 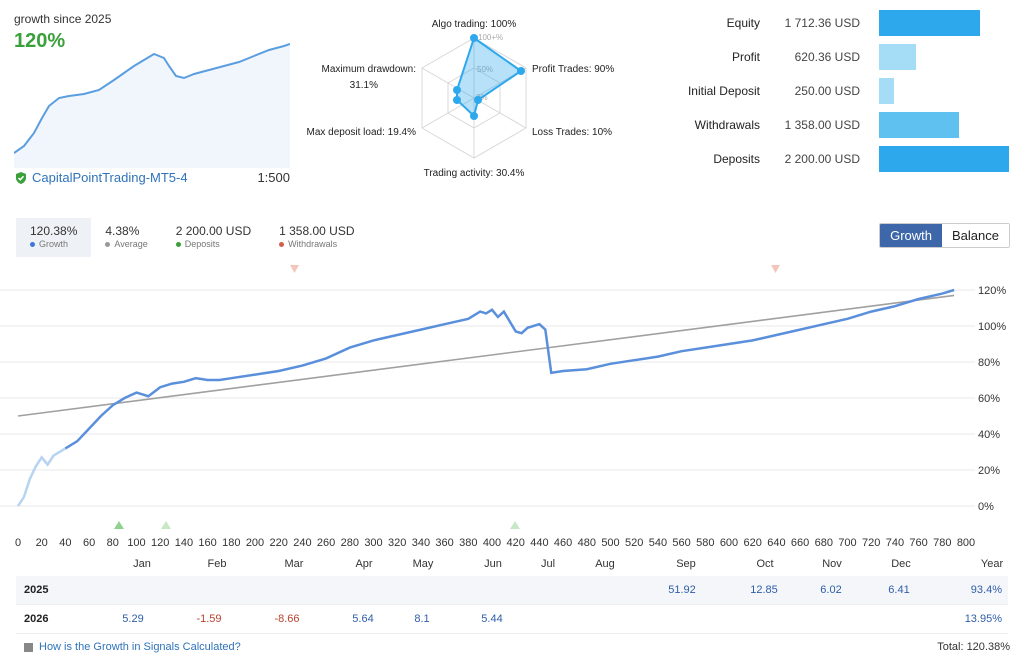 I want to click on y-tick-label: 20%, so click(x=989, y=471).